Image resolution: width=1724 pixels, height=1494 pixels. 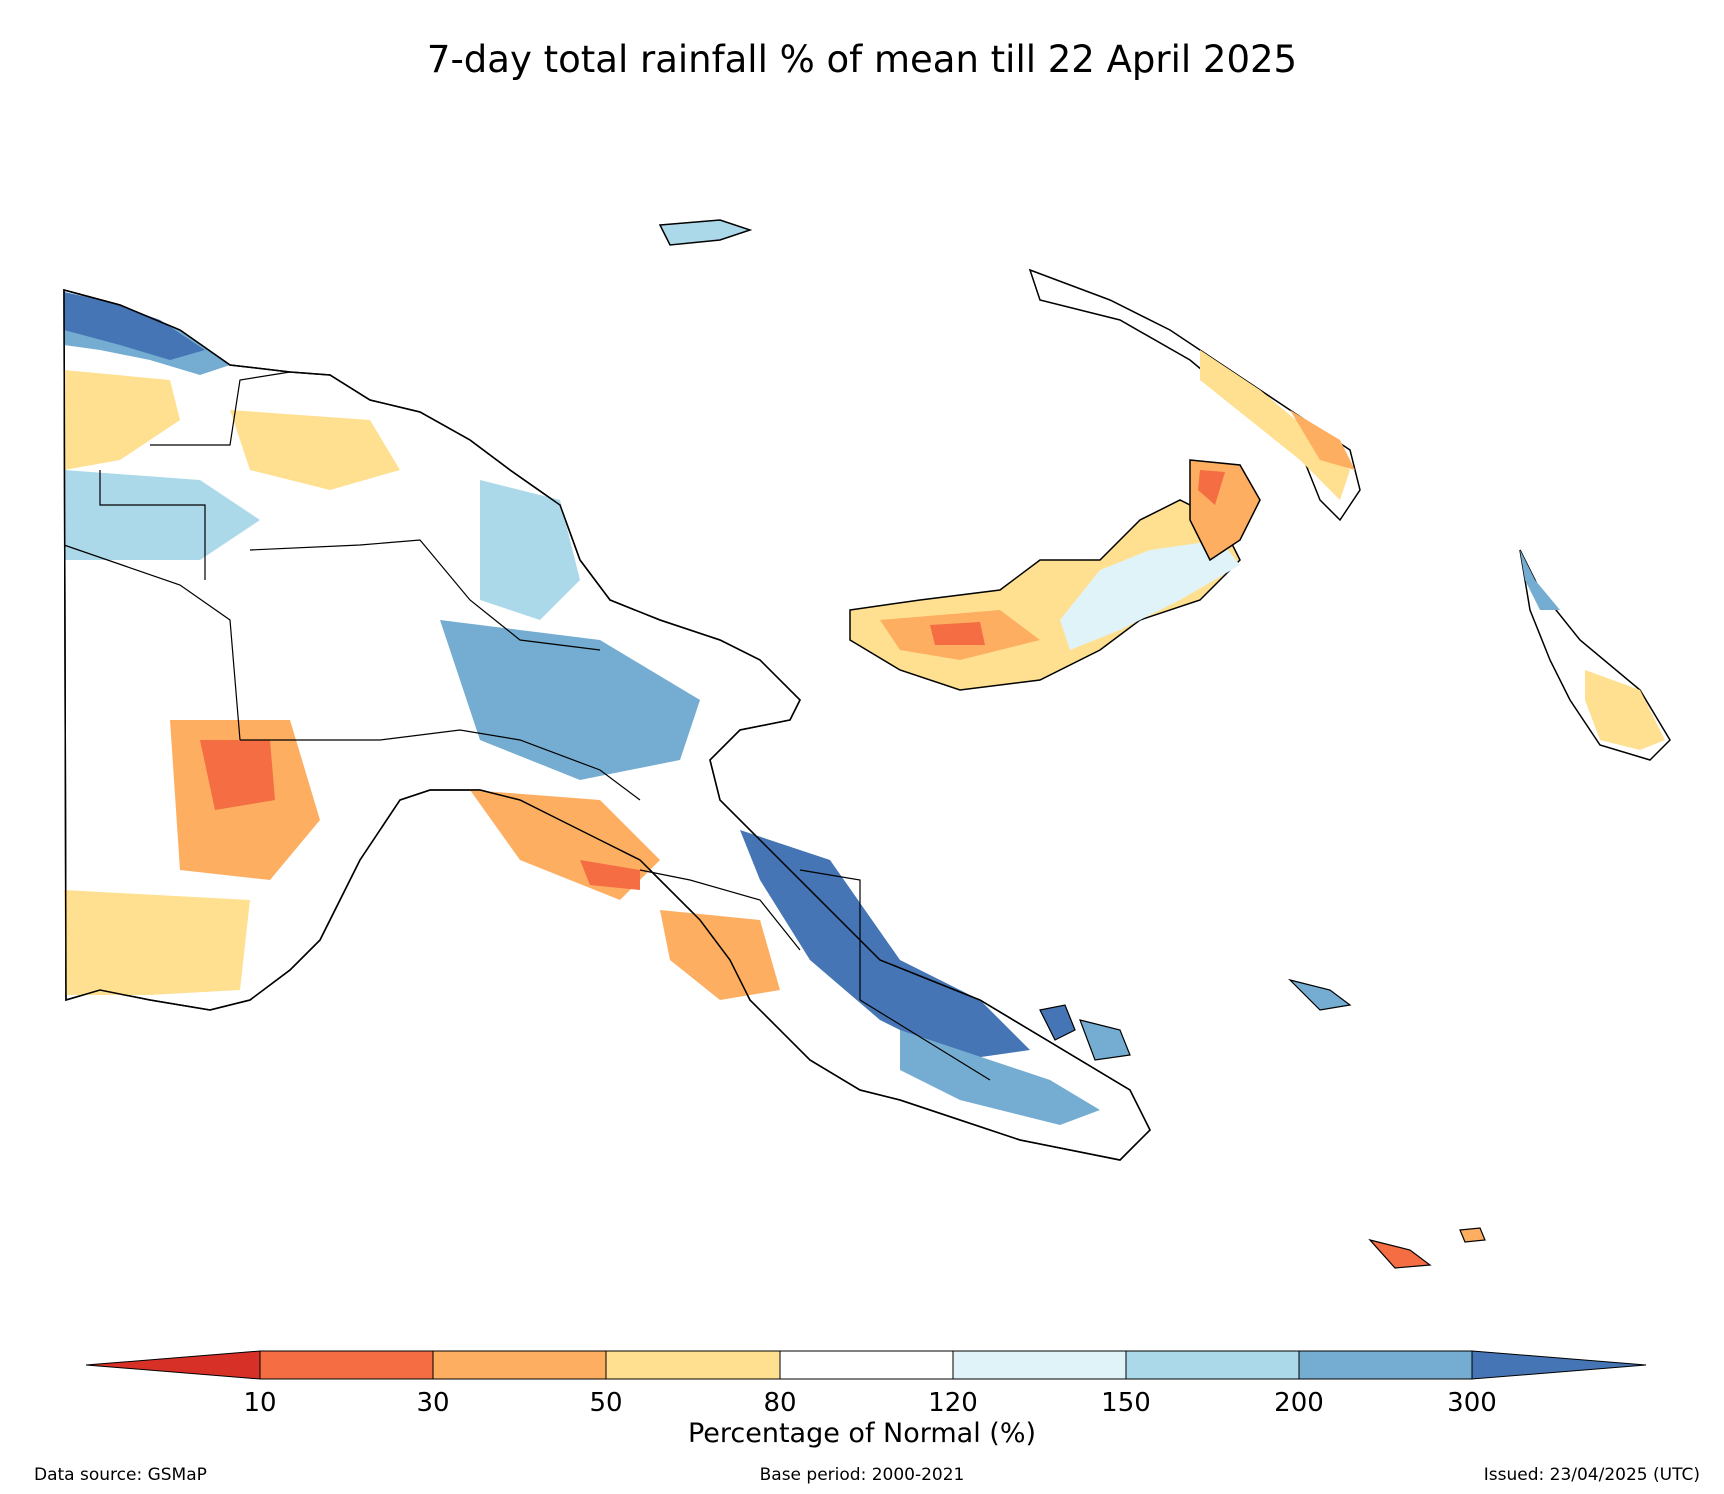 I want to click on new-britain, so click(x=1055, y=575).